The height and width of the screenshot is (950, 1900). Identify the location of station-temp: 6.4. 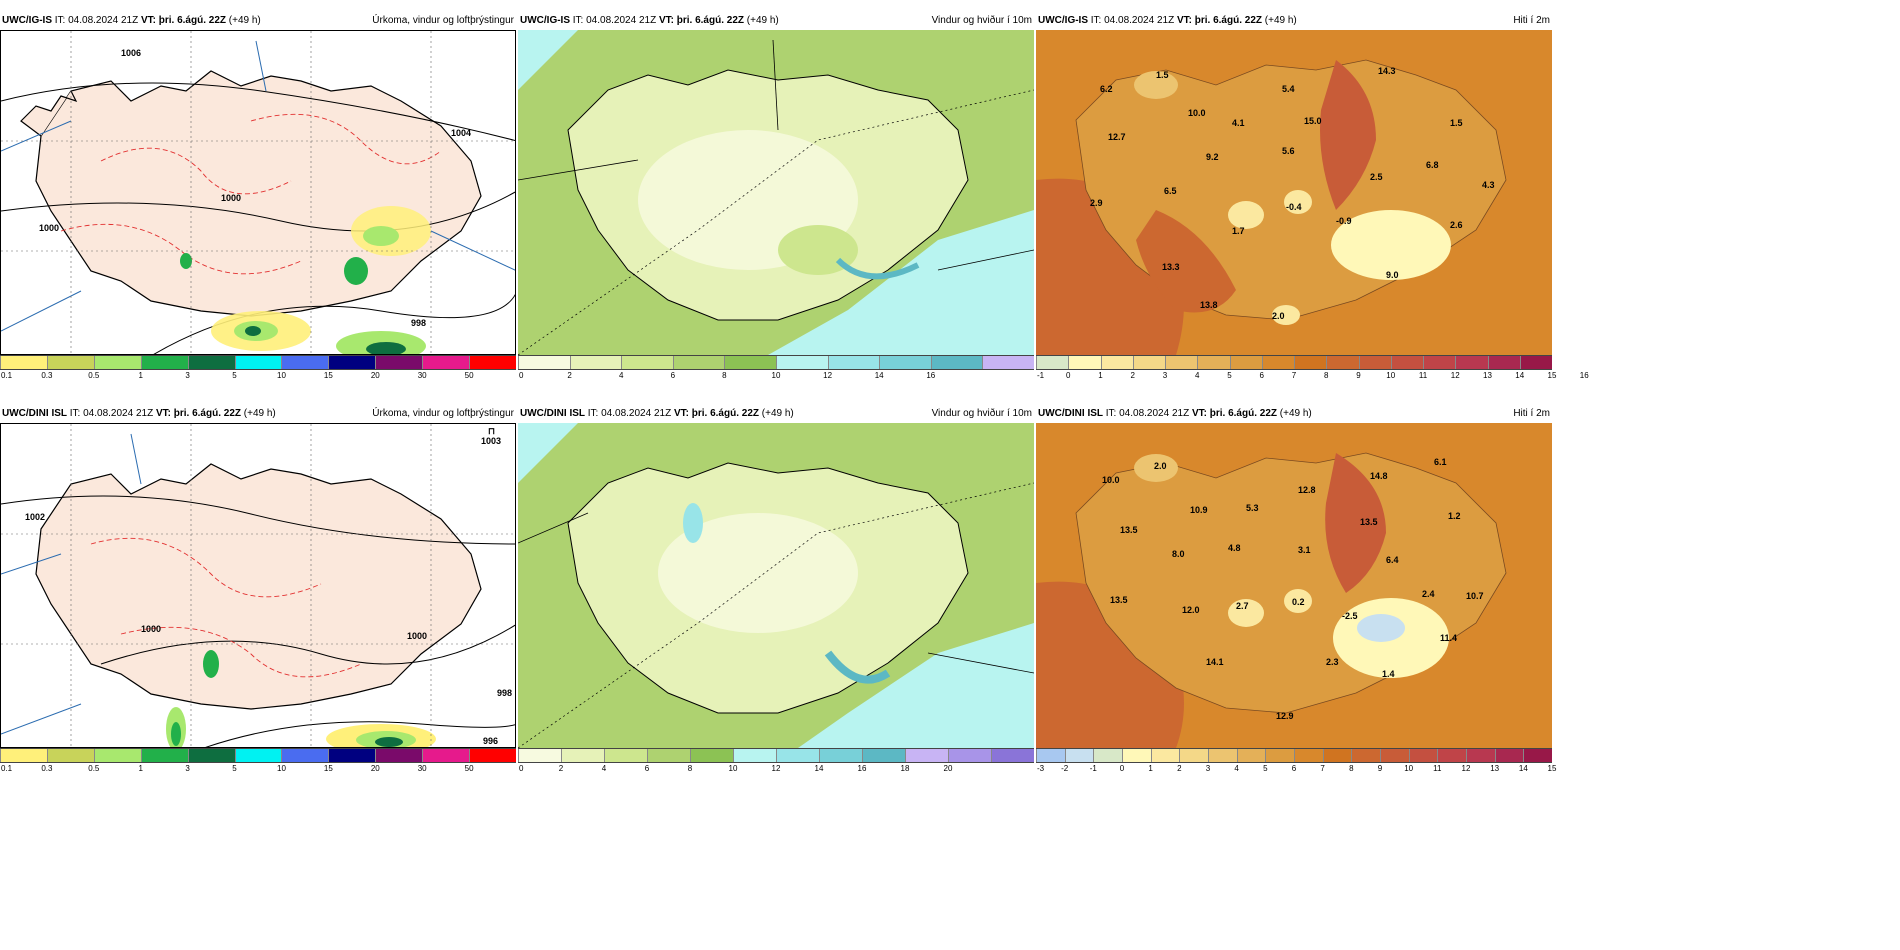
(1392, 560).